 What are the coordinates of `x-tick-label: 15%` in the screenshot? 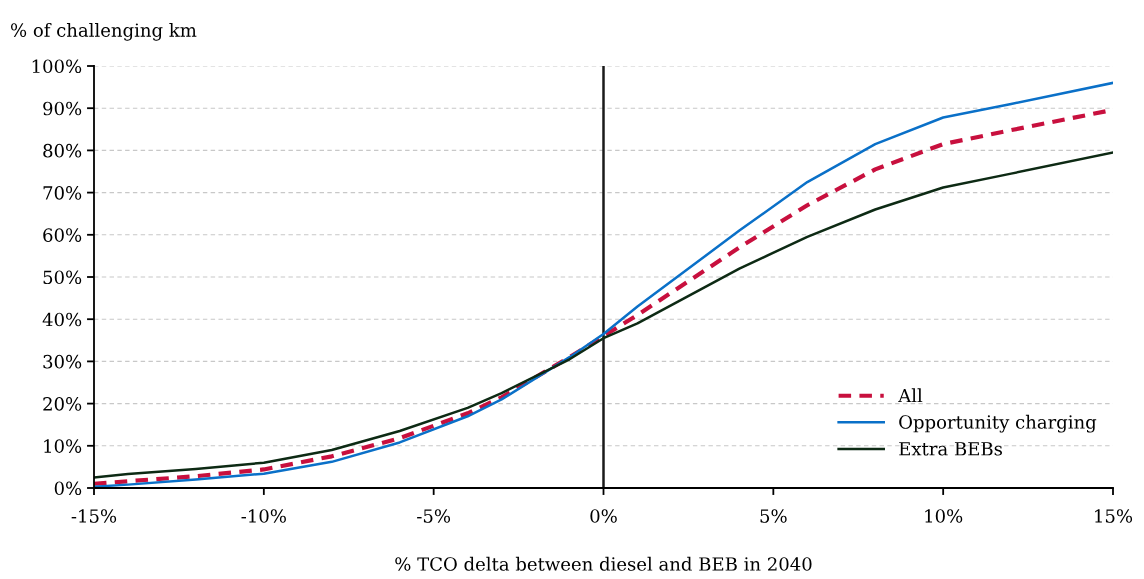 It's located at (1114, 516).